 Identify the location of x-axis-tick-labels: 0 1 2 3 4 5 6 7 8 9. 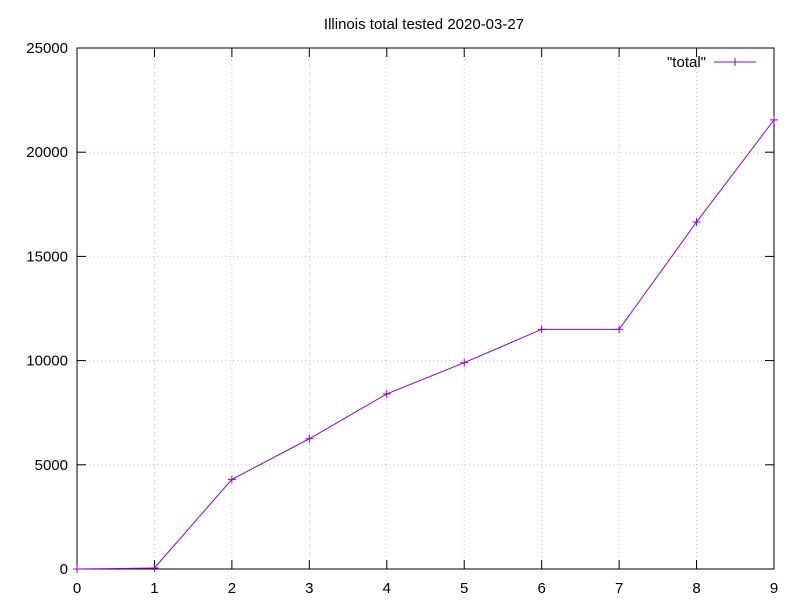
(425, 588).